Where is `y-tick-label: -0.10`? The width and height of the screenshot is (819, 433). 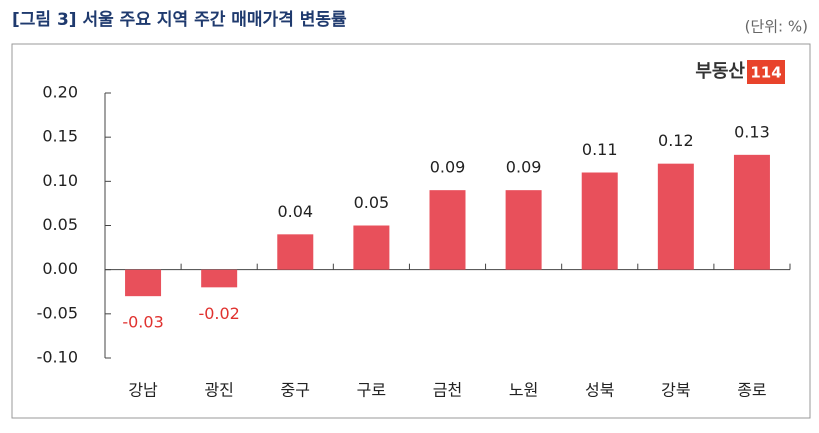
y-tick-label: -0.10 is located at coordinates (57, 357).